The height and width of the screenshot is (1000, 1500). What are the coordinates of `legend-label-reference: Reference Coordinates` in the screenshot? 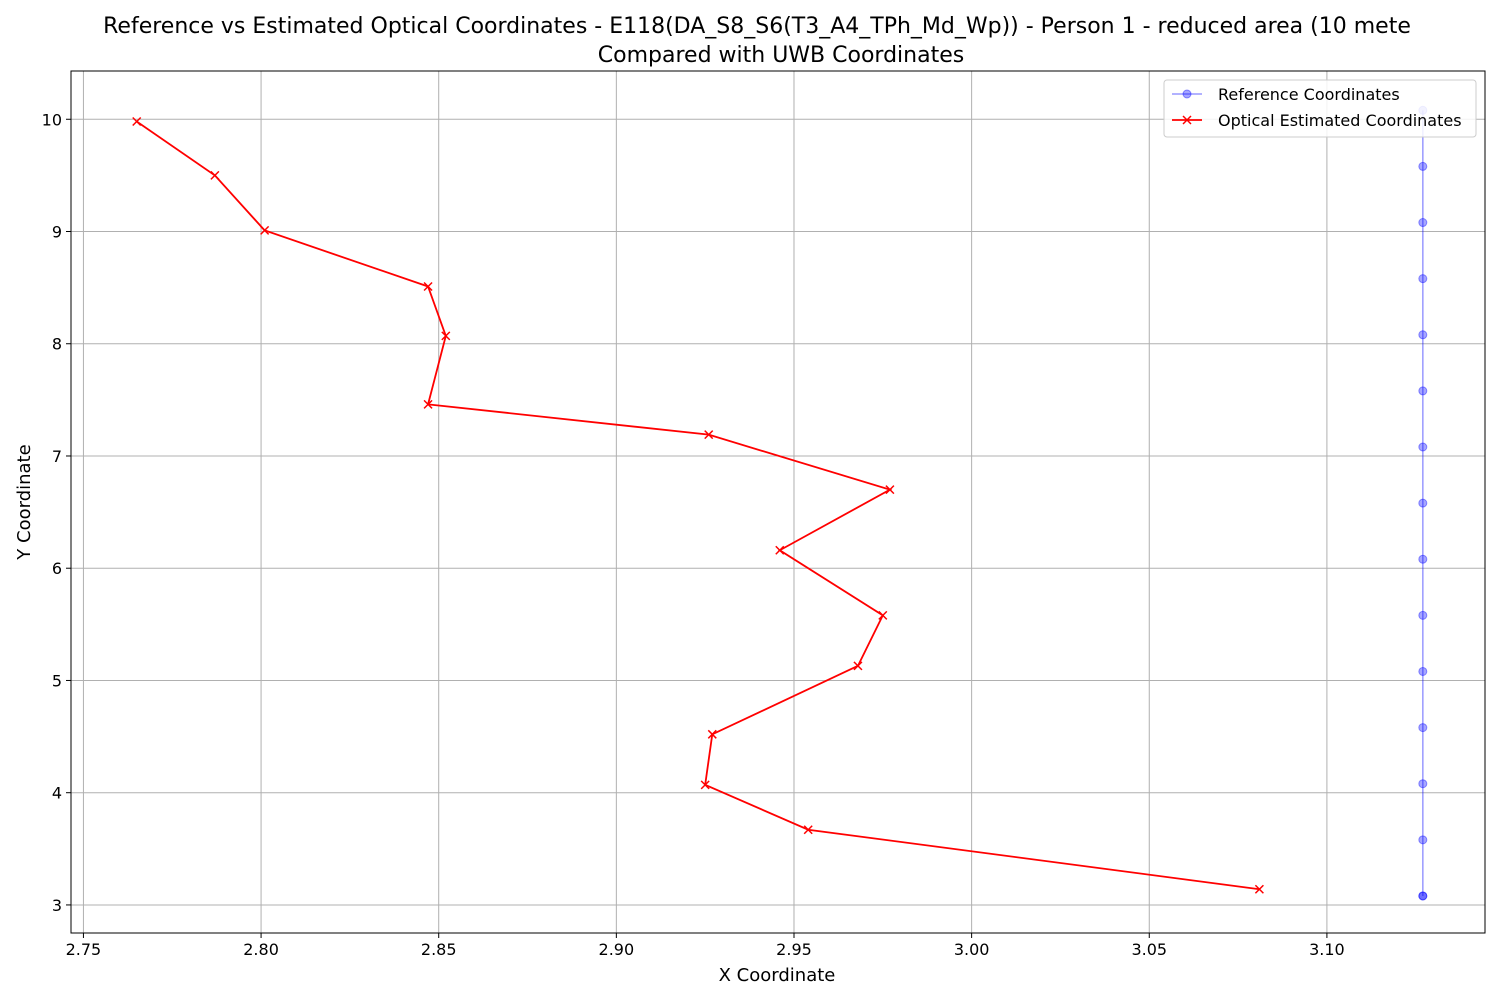 It's located at (1309, 94).